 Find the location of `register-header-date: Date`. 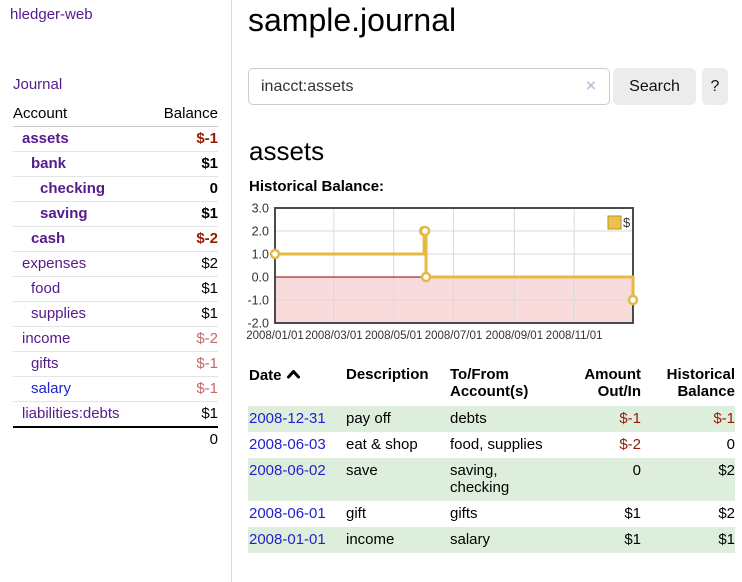

register-header-date: Date is located at coordinates (296, 385).